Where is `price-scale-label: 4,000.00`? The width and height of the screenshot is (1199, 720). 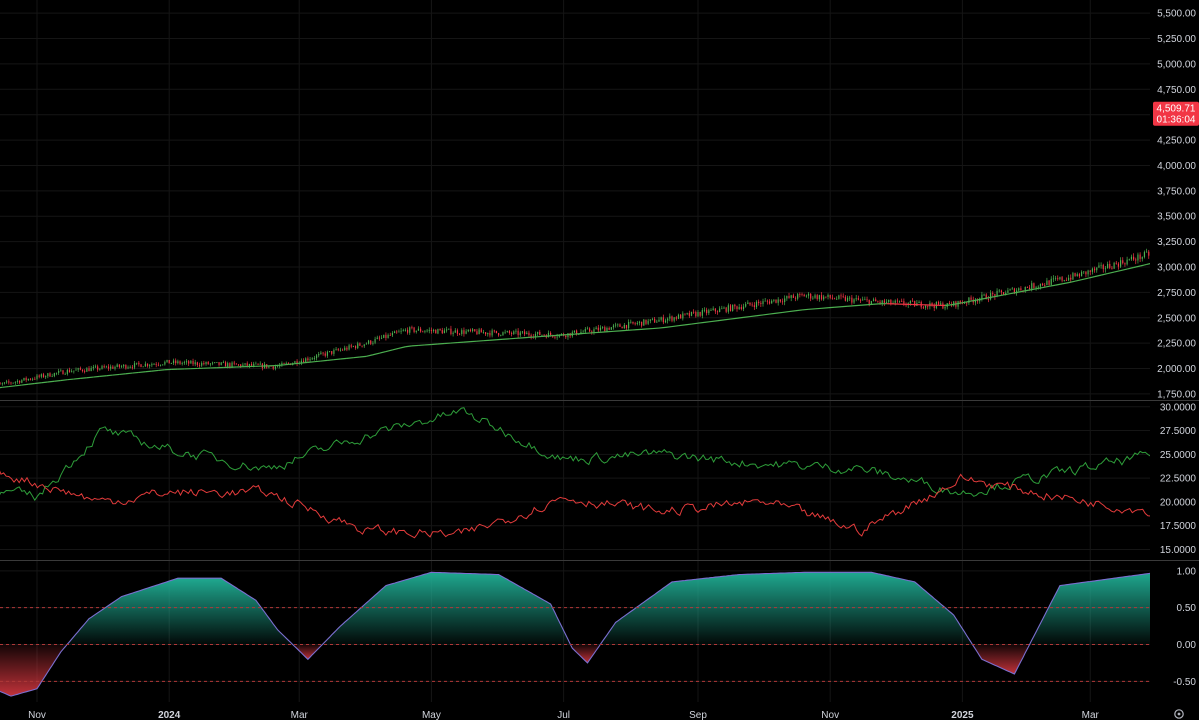
price-scale-label: 4,000.00 is located at coordinates (1176, 166).